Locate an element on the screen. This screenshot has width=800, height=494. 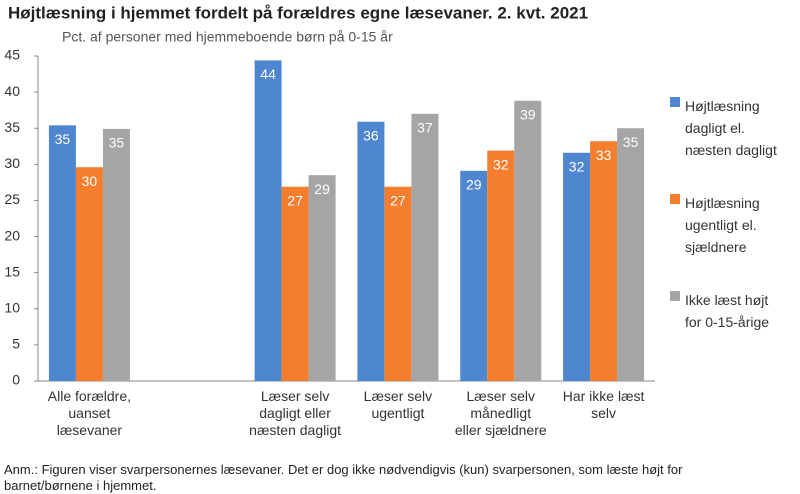
value-label: 37 is located at coordinates (425, 127).